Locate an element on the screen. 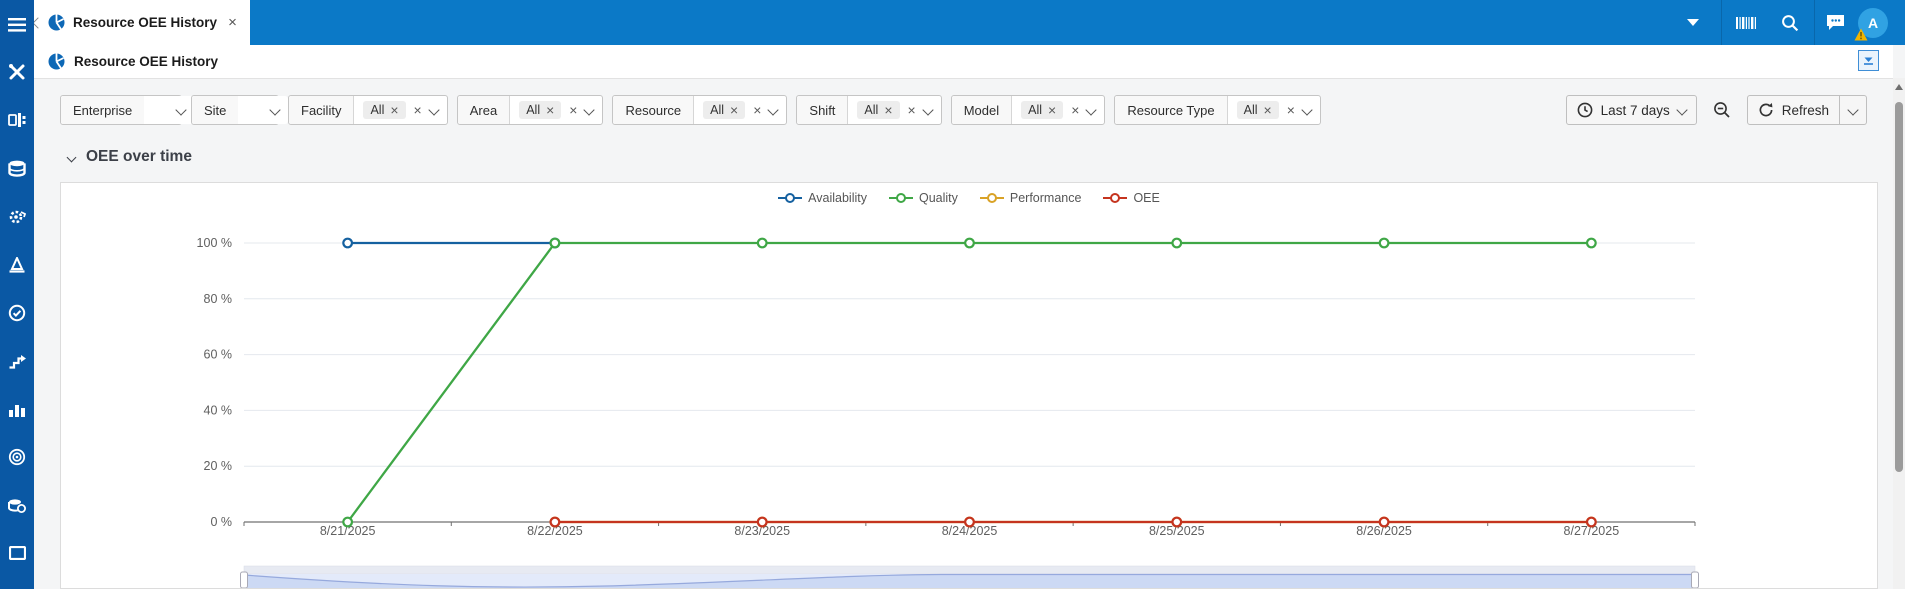 The width and height of the screenshot is (1905, 589). workspace-dropdown-caret-icon is located at coordinates (1693, 22).